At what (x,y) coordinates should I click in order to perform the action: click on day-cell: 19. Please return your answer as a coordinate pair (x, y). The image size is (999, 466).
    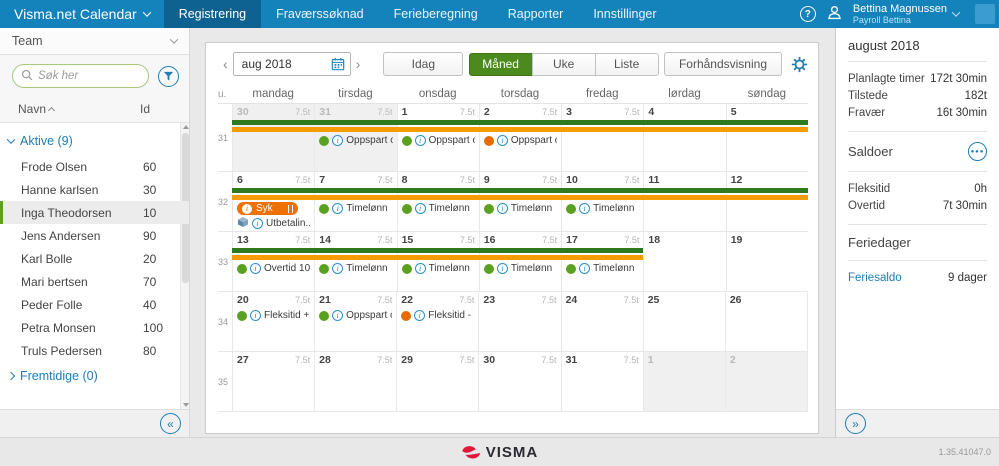
    Looking at the image, I should click on (766, 261).